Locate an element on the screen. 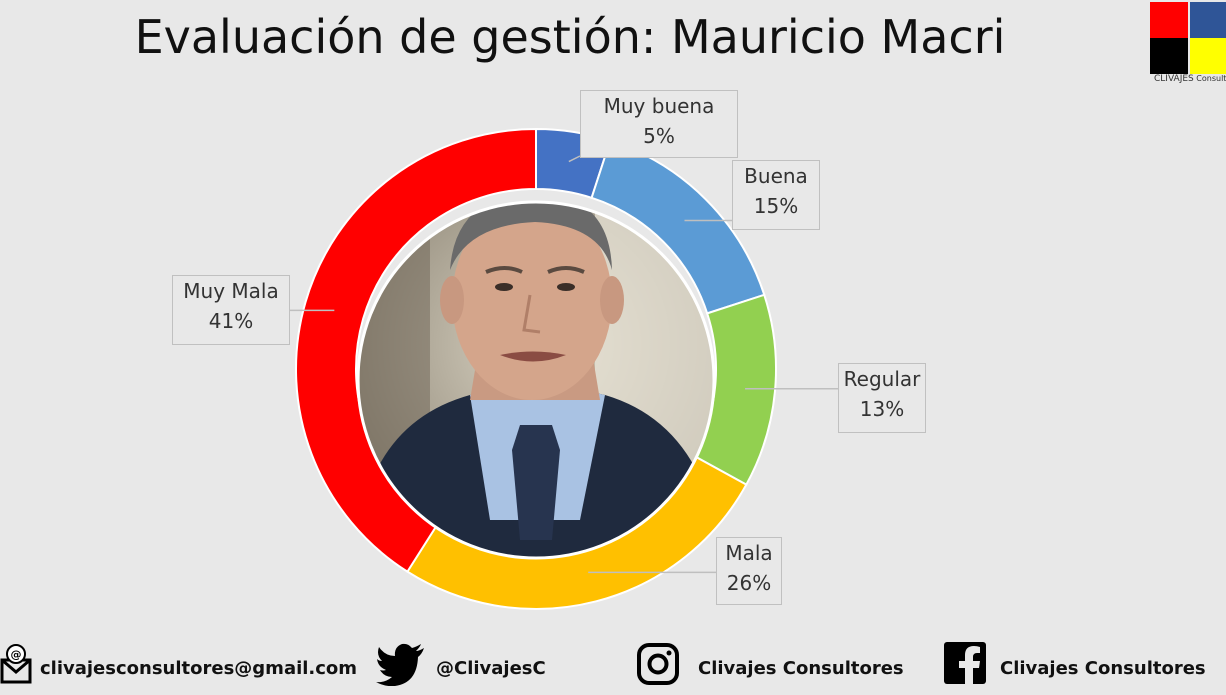 This screenshot has height=695, width=1226. email-label: clivajesconsultores@gmail.com is located at coordinates (199, 668).